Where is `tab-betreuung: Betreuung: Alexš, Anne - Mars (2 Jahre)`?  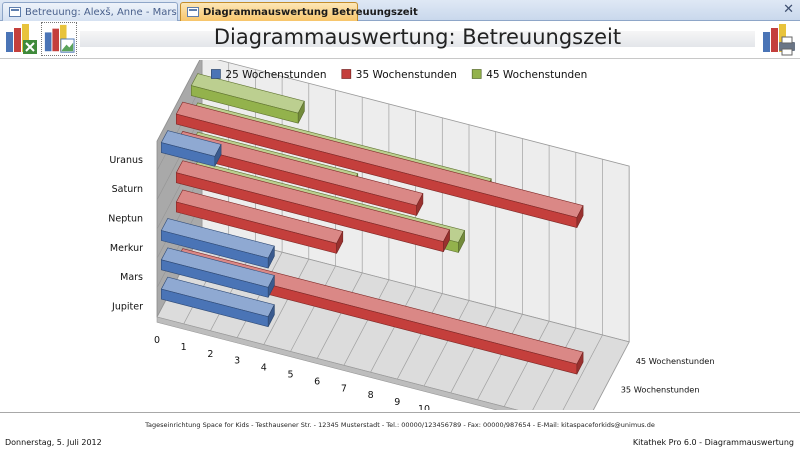
tab-betreuung: Betreuung: Alexš, Anne - Mars (2 Jahre) is located at coordinates (112, 11).